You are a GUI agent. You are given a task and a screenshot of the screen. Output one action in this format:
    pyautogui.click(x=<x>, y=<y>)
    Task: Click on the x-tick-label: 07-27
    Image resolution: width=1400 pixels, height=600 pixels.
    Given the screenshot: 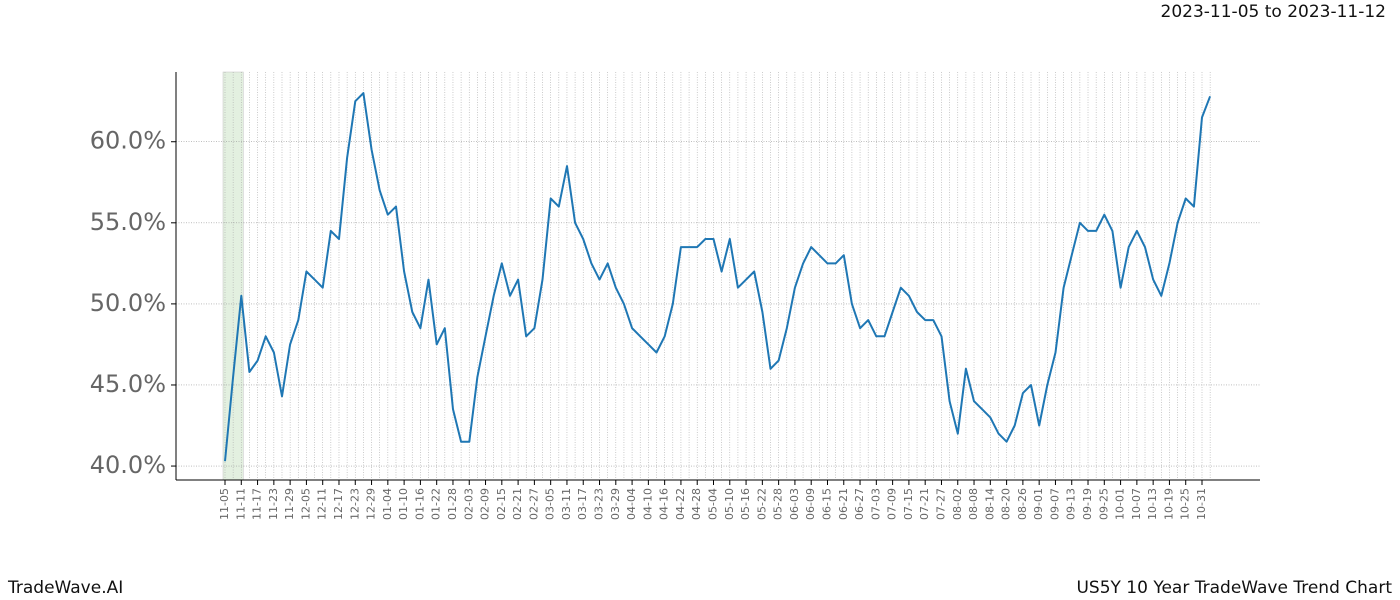 What is the action you would take?
    pyautogui.click(x=940, y=504)
    